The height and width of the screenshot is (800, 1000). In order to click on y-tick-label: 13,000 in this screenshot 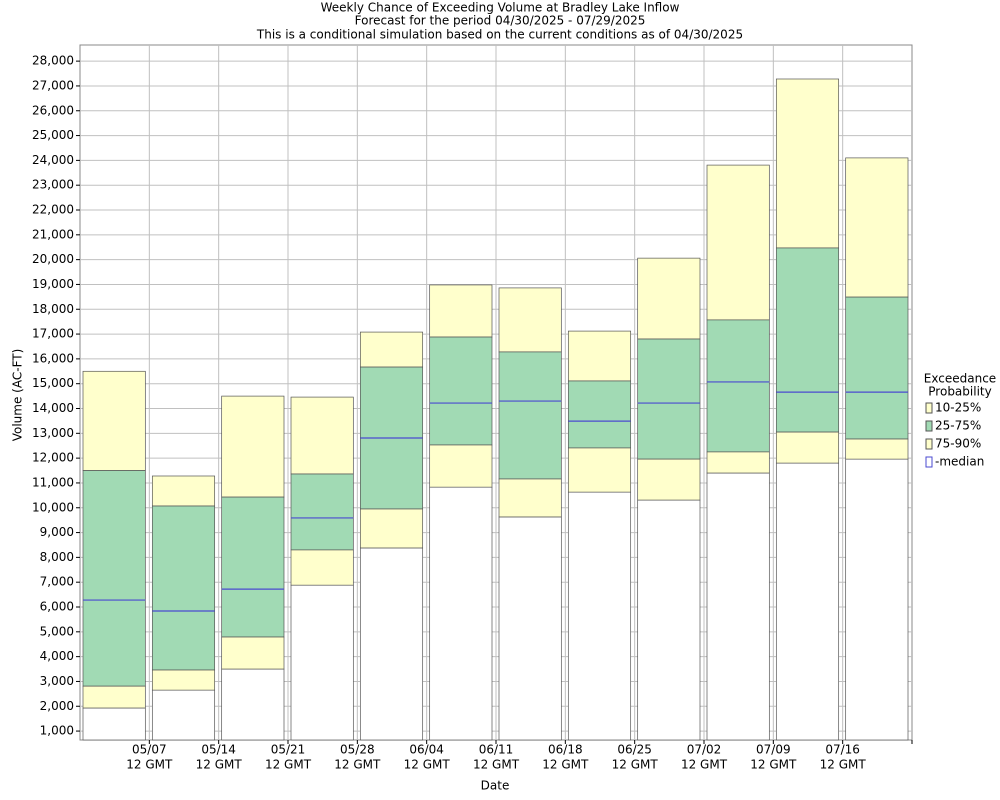, I will do `click(53, 433)`.